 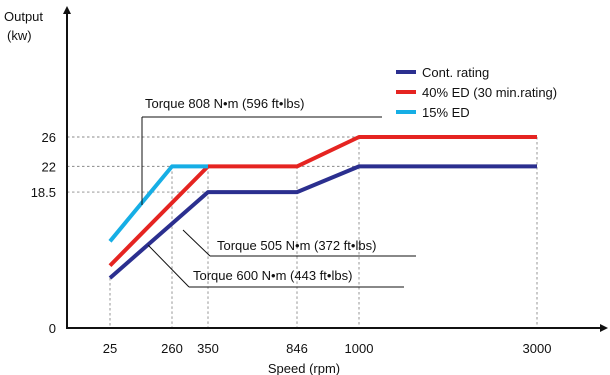 What do you see at coordinates (304, 368) in the screenshot?
I see `x-axis-label: Speed (rpm)` at bounding box center [304, 368].